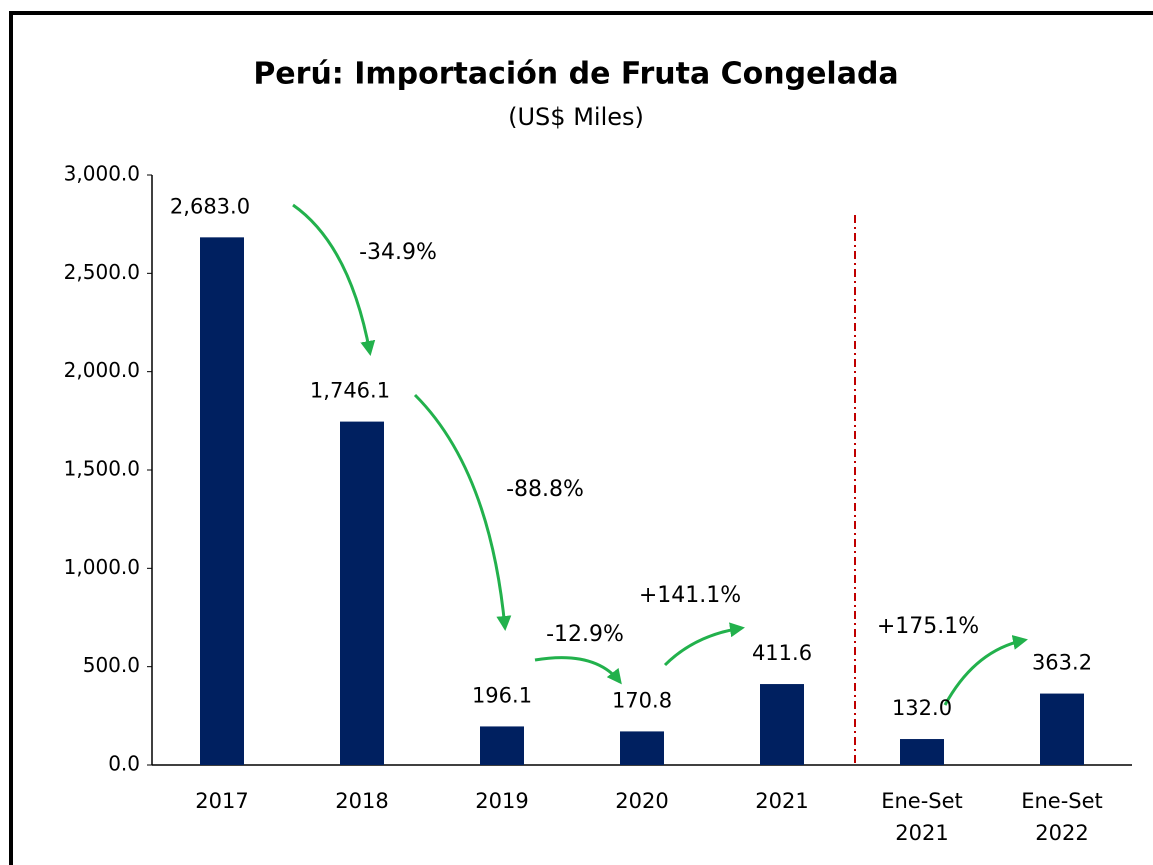 Image resolution: width=1153 pixels, height=865 pixels. What do you see at coordinates (1062, 817) in the screenshot?
I see `x-tick-label: Ene-Set 2022` at bounding box center [1062, 817].